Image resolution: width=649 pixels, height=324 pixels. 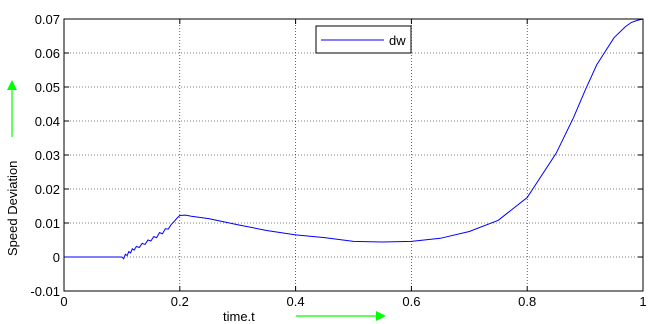 I want to click on legend: dw, so click(x=363, y=39).